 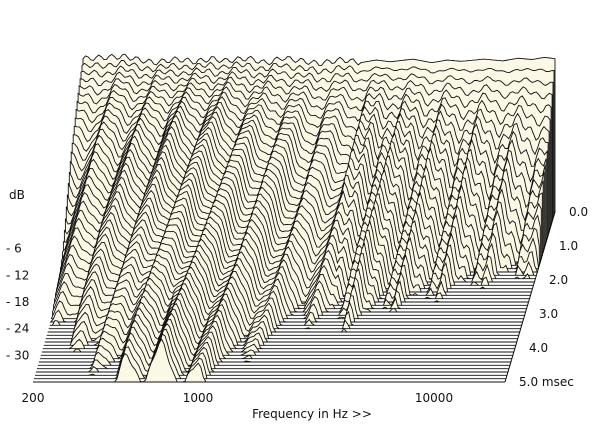 What do you see at coordinates (568, 246) in the screenshot?
I see `time-tick-label: 1.0` at bounding box center [568, 246].